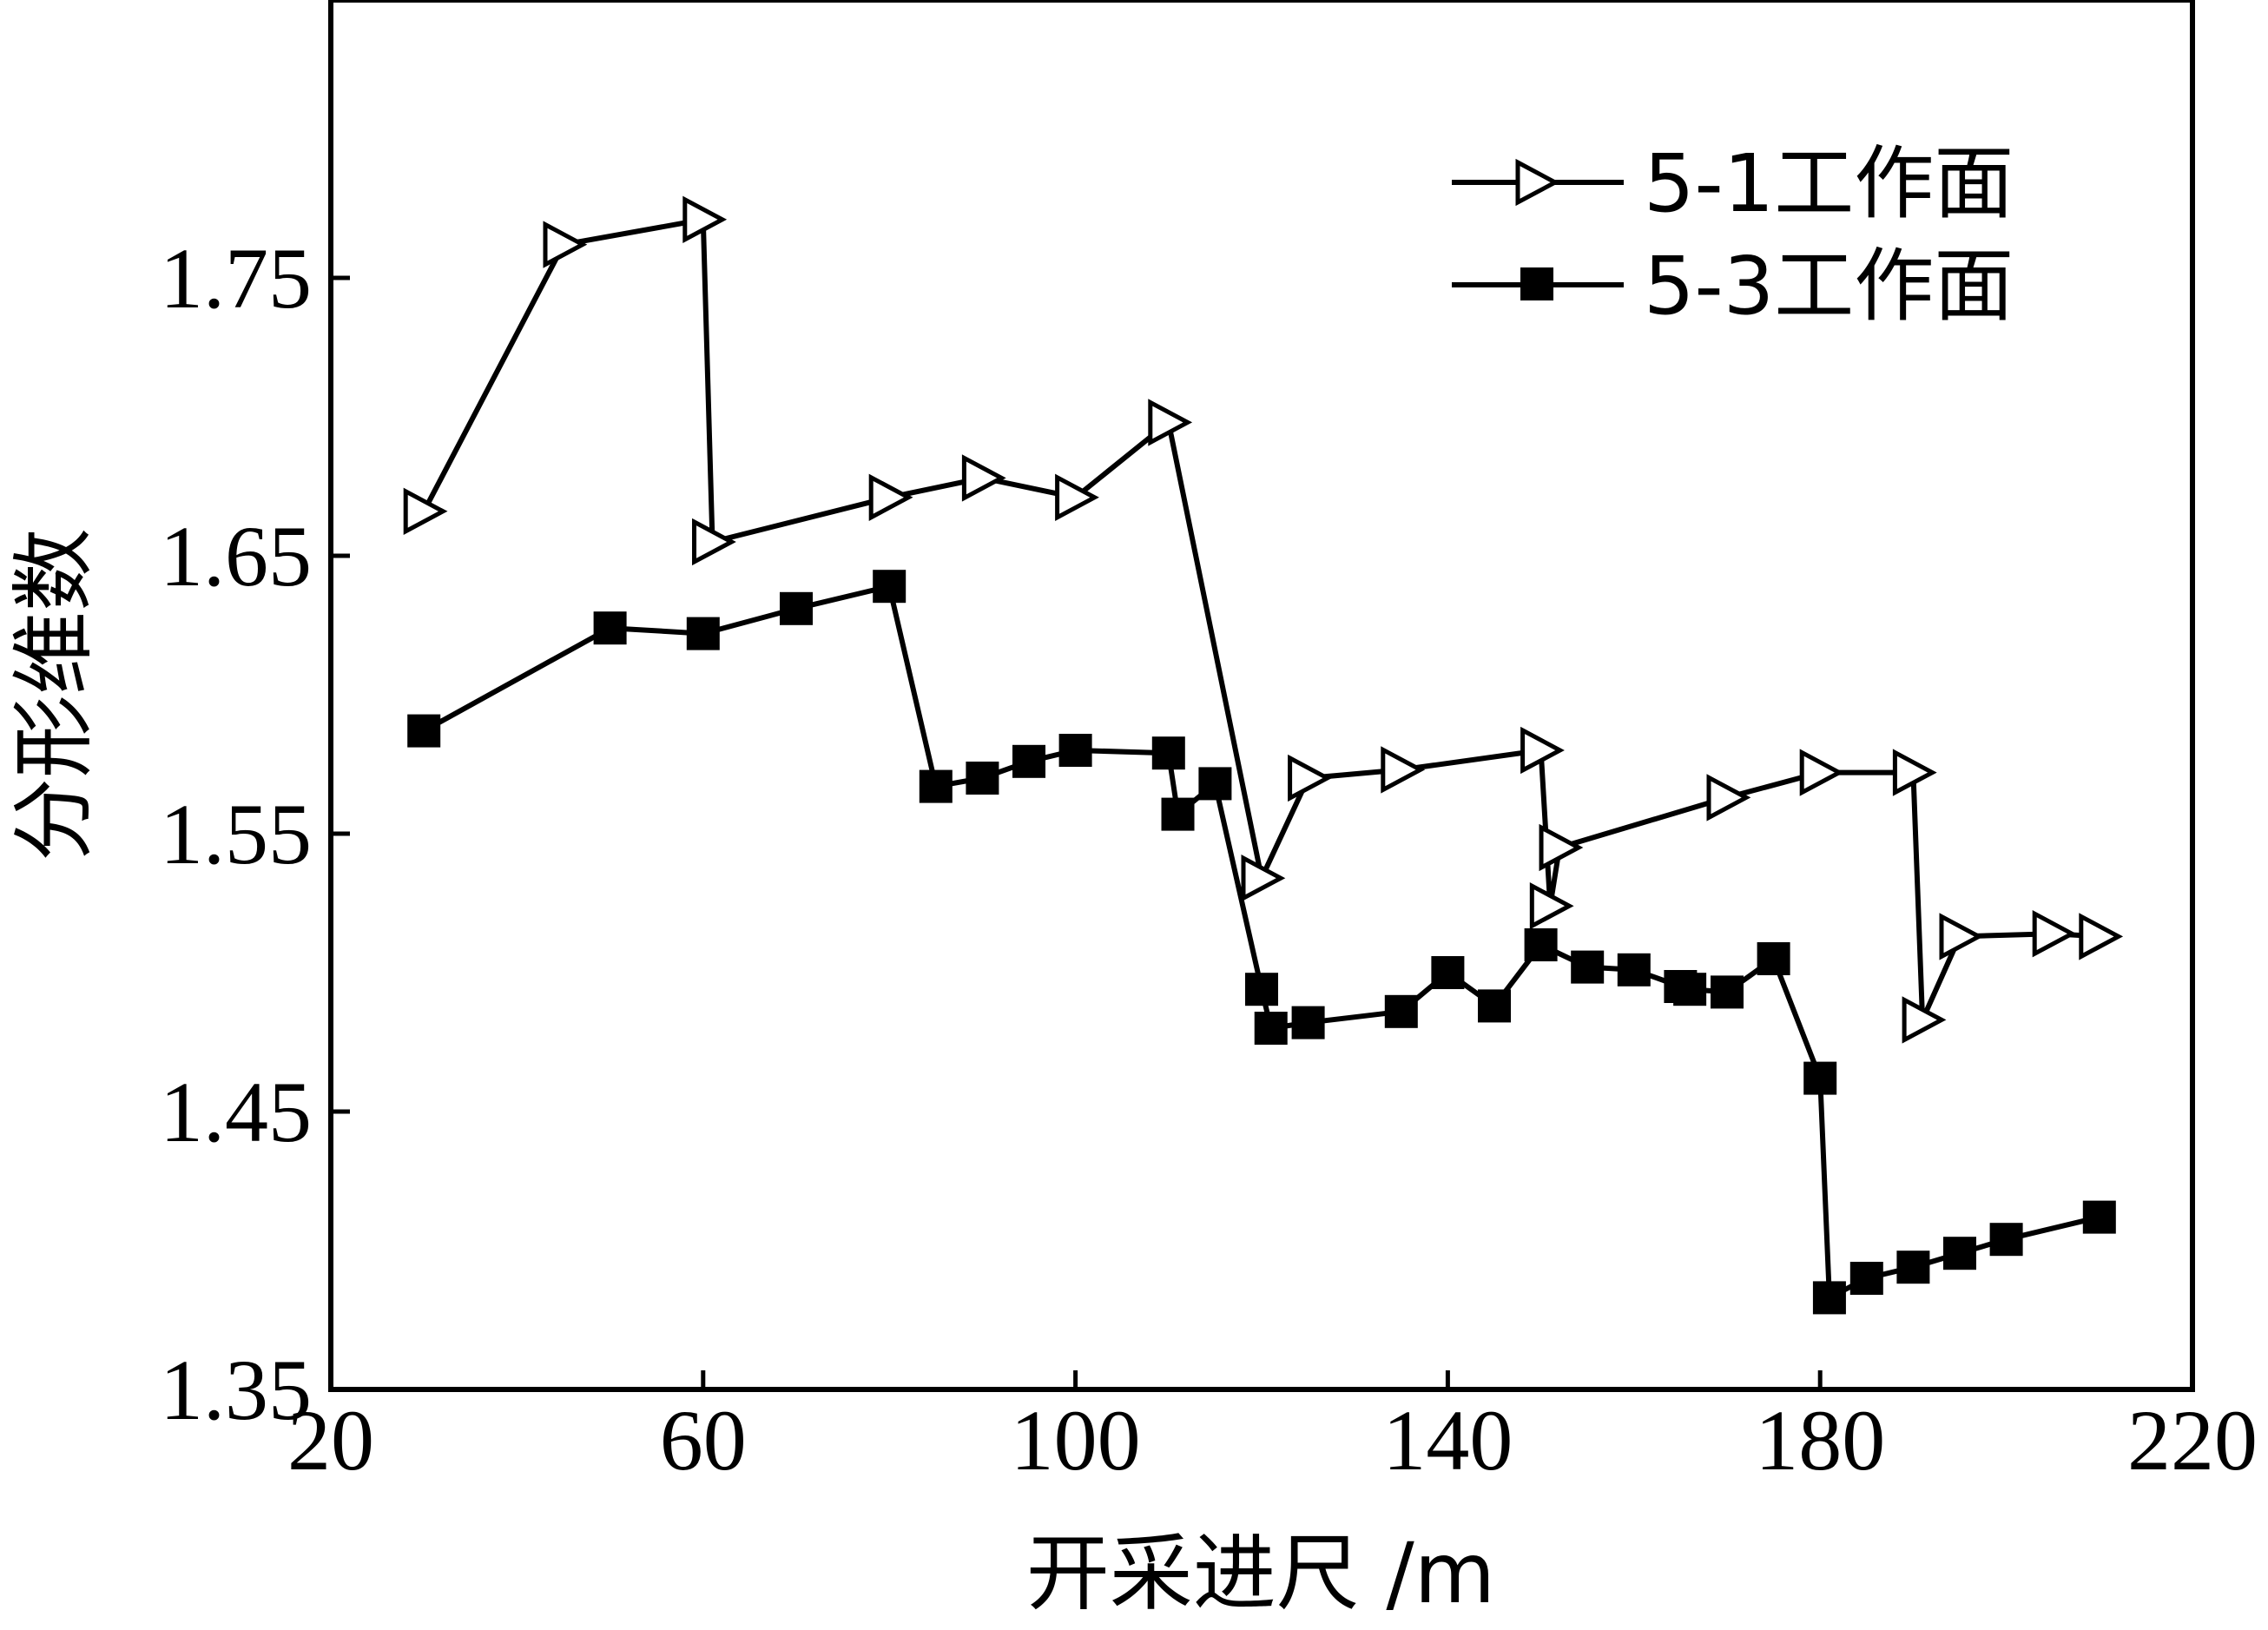 Image resolution: width=2268 pixels, height=1630 pixels. What do you see at coordinates (236, 556) in the screenshot?
I see `y-tick-label: 1.65` at bounding box center [236, 556].